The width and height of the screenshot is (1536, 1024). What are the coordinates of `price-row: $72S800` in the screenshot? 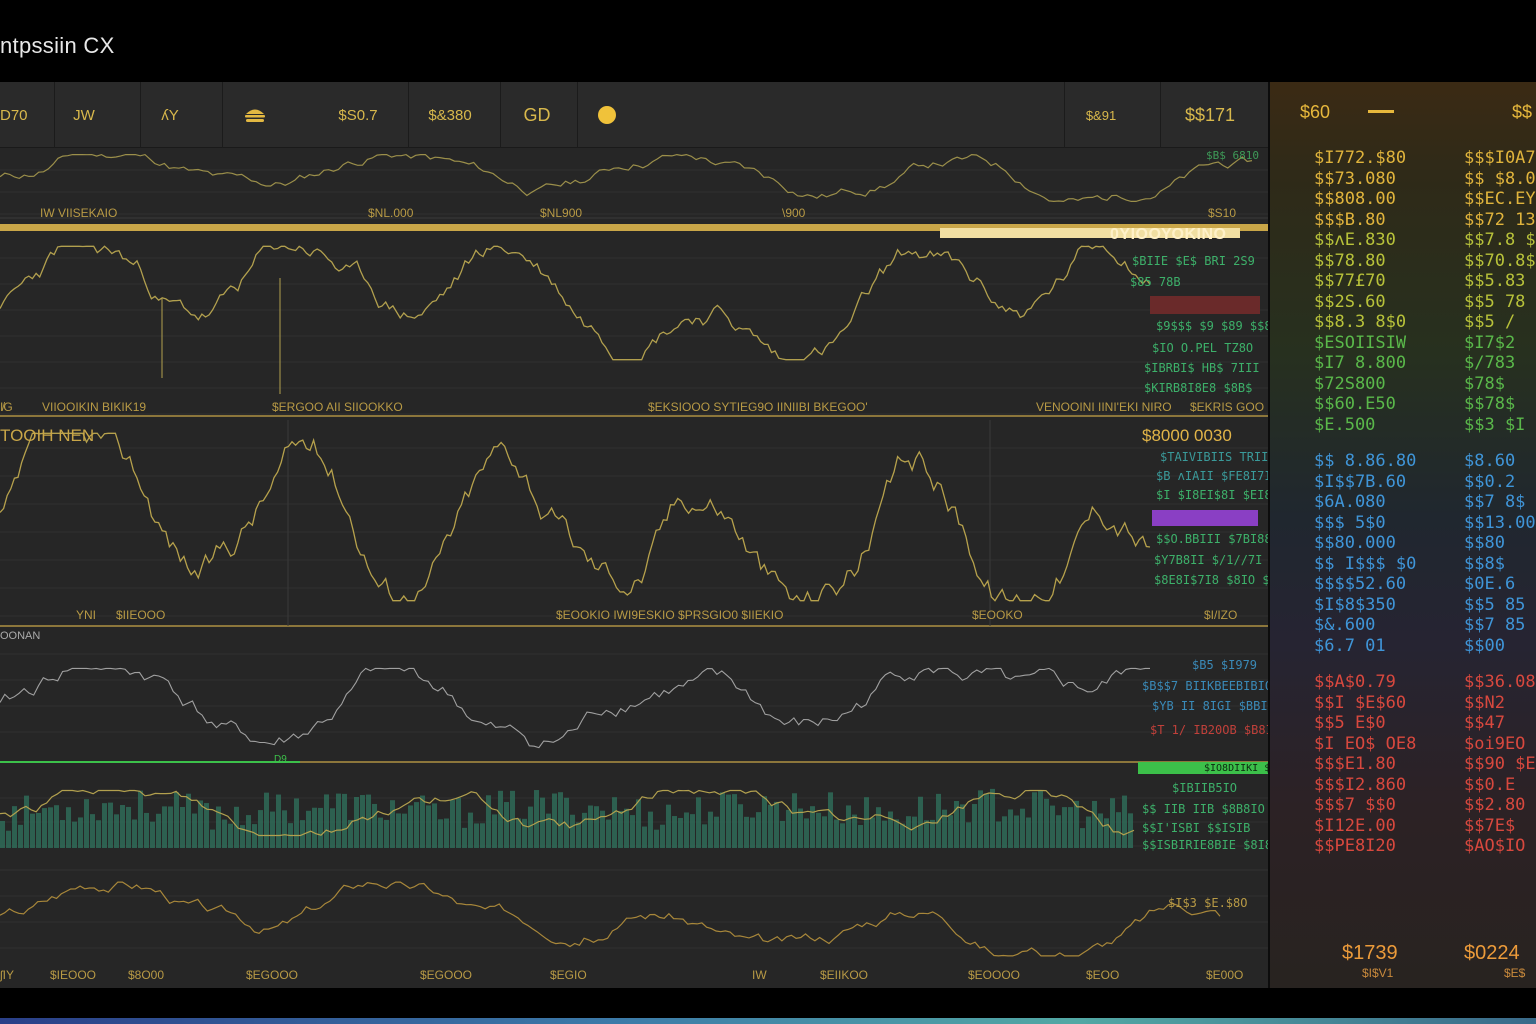 It's located at (1350, 383).